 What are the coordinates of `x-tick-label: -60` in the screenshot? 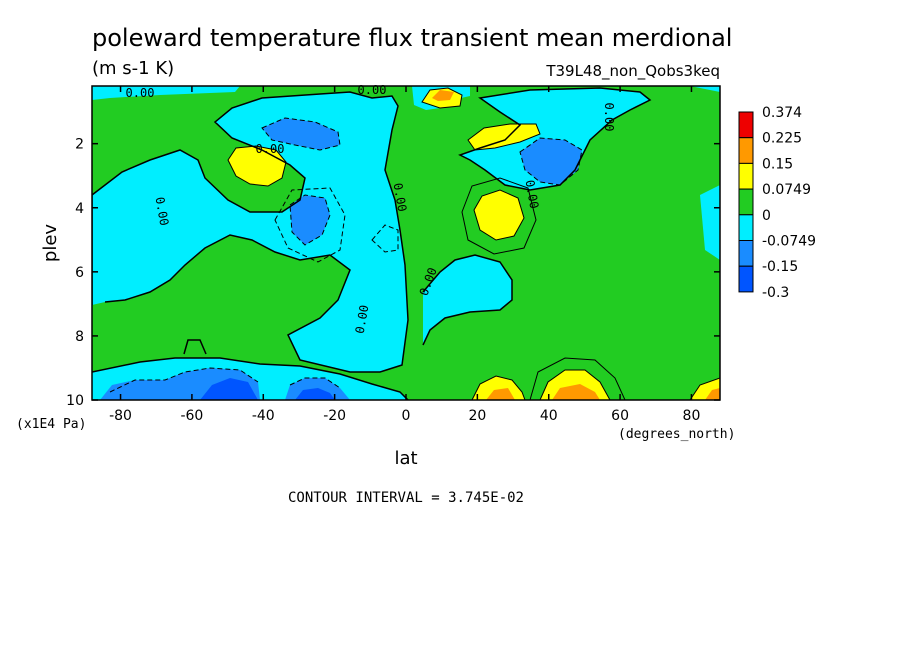 It's located at (191, 416).